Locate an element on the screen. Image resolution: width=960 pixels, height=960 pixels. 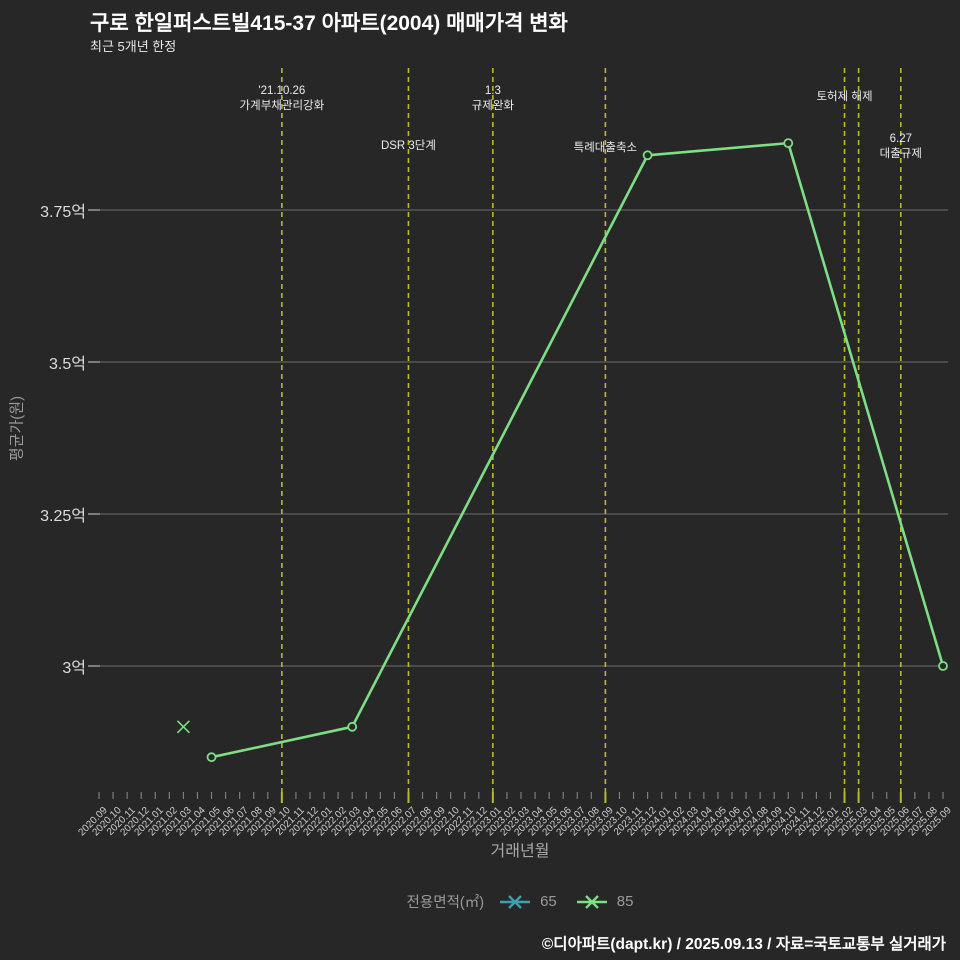
event-annotation: 토허제 해제 is located at coordinates (844, 97).